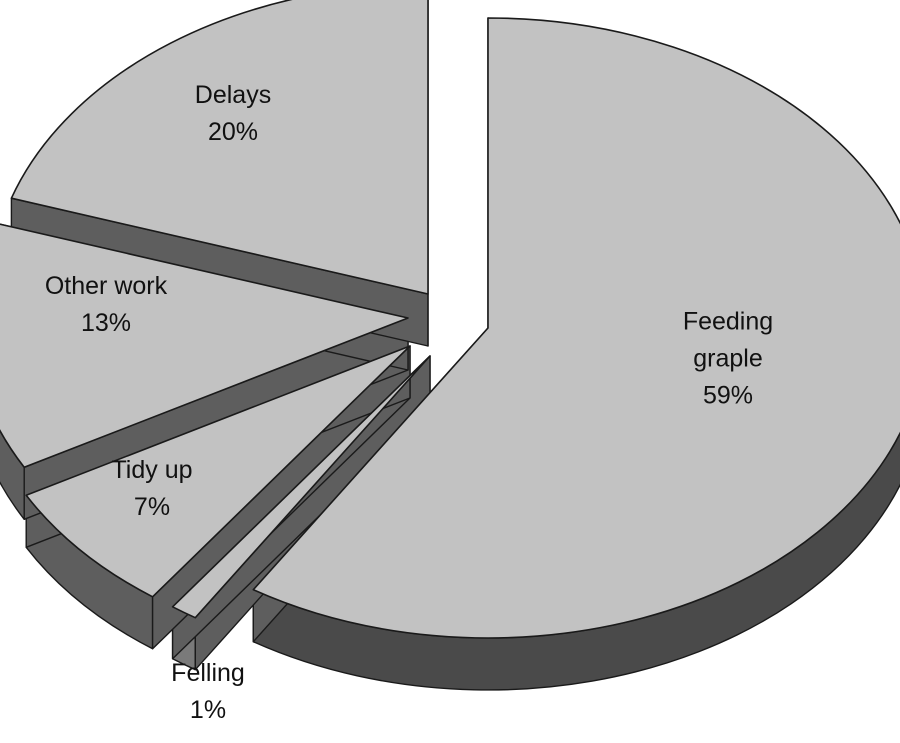 The width and height of the screenshot is (900, 743). I want to click on slice-tidy-up, so click(218, 471).